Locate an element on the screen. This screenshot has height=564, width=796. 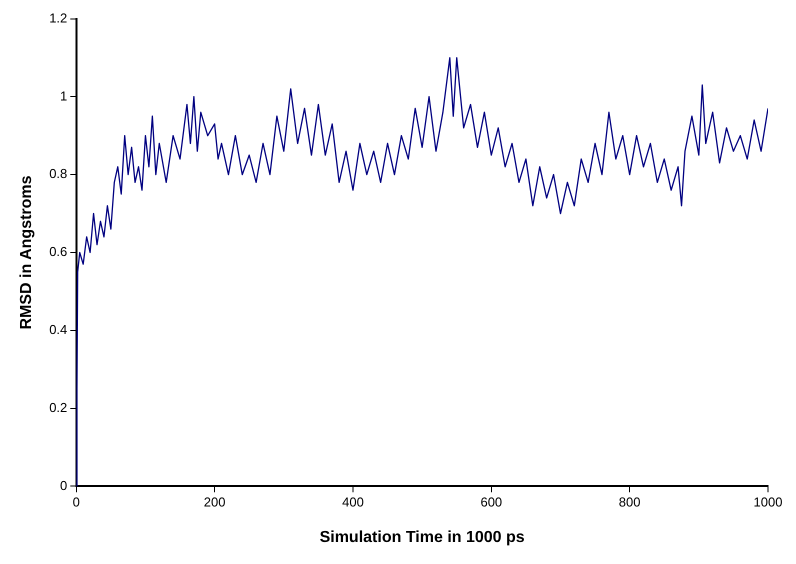
y-tick-label: 0.2 is located at coordinates (58, 407).